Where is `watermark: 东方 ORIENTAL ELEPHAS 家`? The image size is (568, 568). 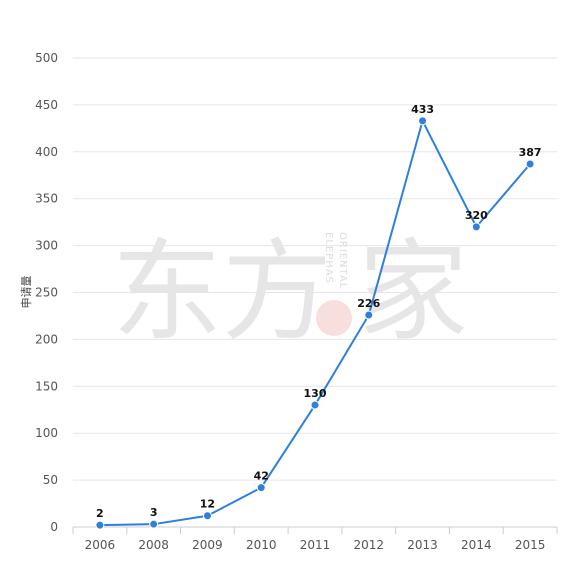 watermark: 东方 ORIENTAL ELEPHAS 家 is located at coordinates (290, 292).